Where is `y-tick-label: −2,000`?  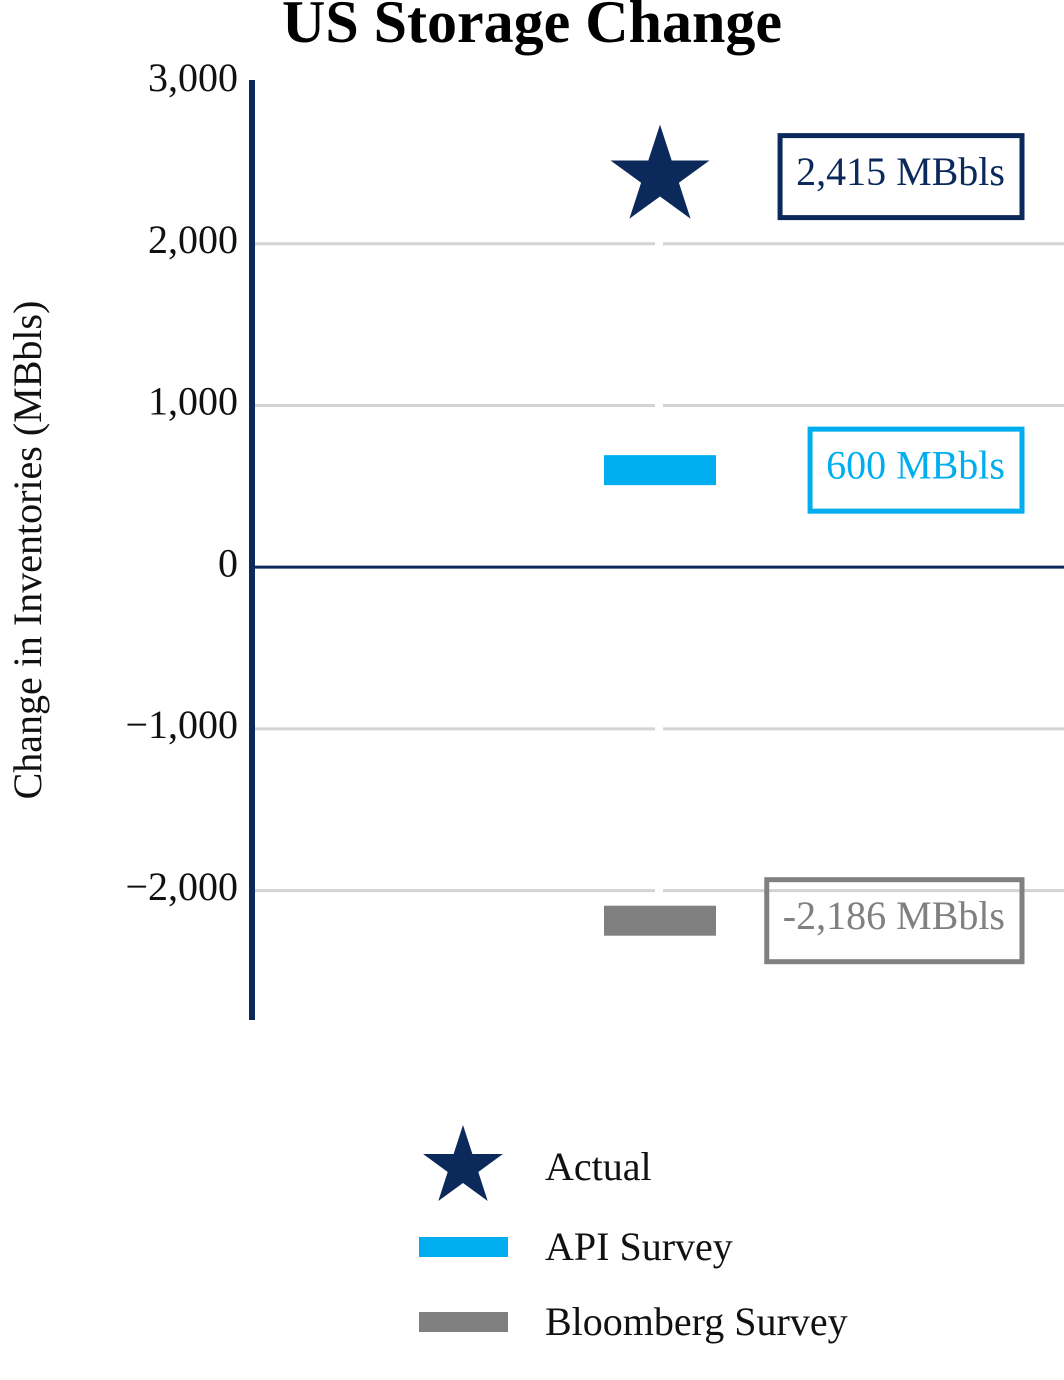 y-tick-label: −2,000 is located at coordinates (181, 886).